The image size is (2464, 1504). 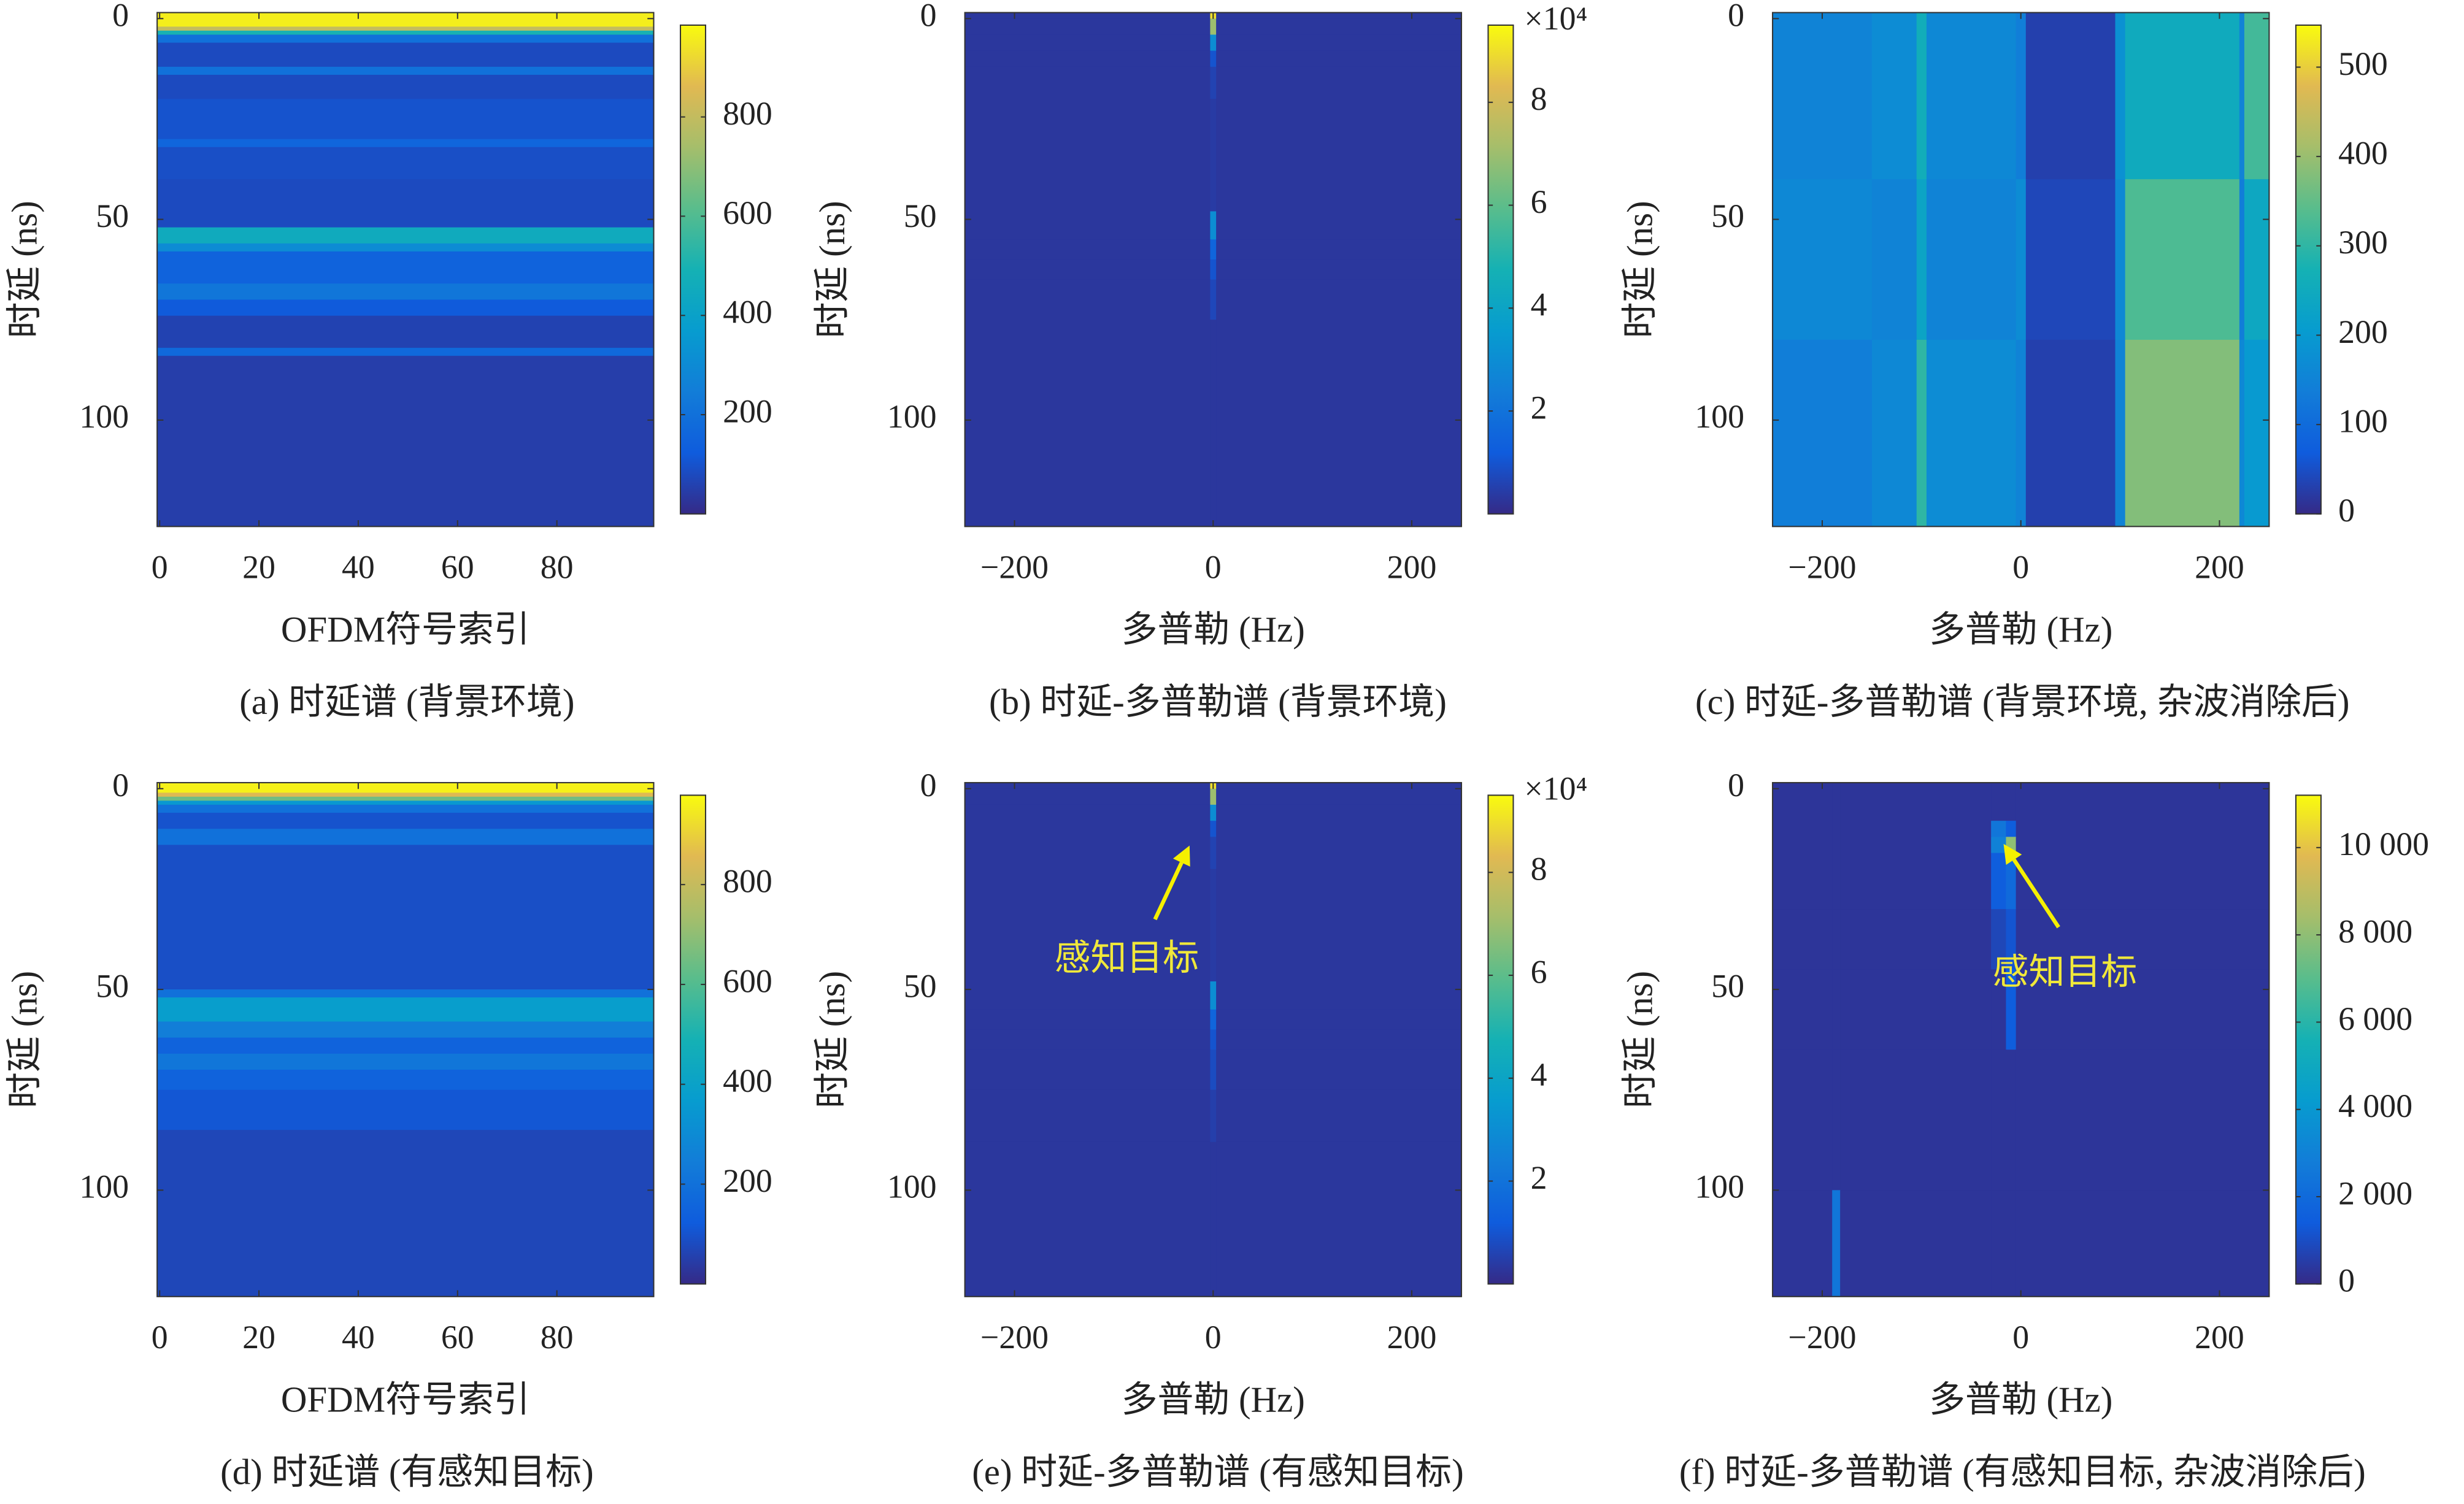 What do you see at coordinates (2375, 1106) in the screenshot?
I see `colorbar-tick-label: 4 000` at bounding box center [2375, 1106].